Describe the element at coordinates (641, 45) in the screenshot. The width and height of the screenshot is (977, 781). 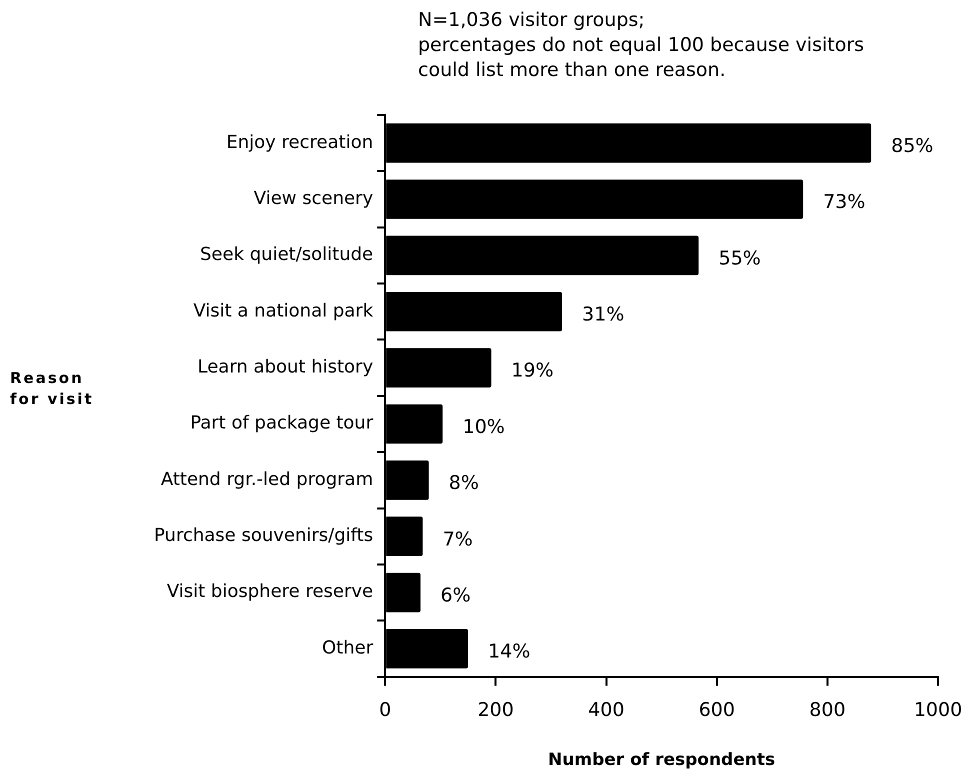
I see `chart-subtitle: N=1,036 visitor groups; percentages do not equal 100 because visitors could list more than one reason.` at that location.